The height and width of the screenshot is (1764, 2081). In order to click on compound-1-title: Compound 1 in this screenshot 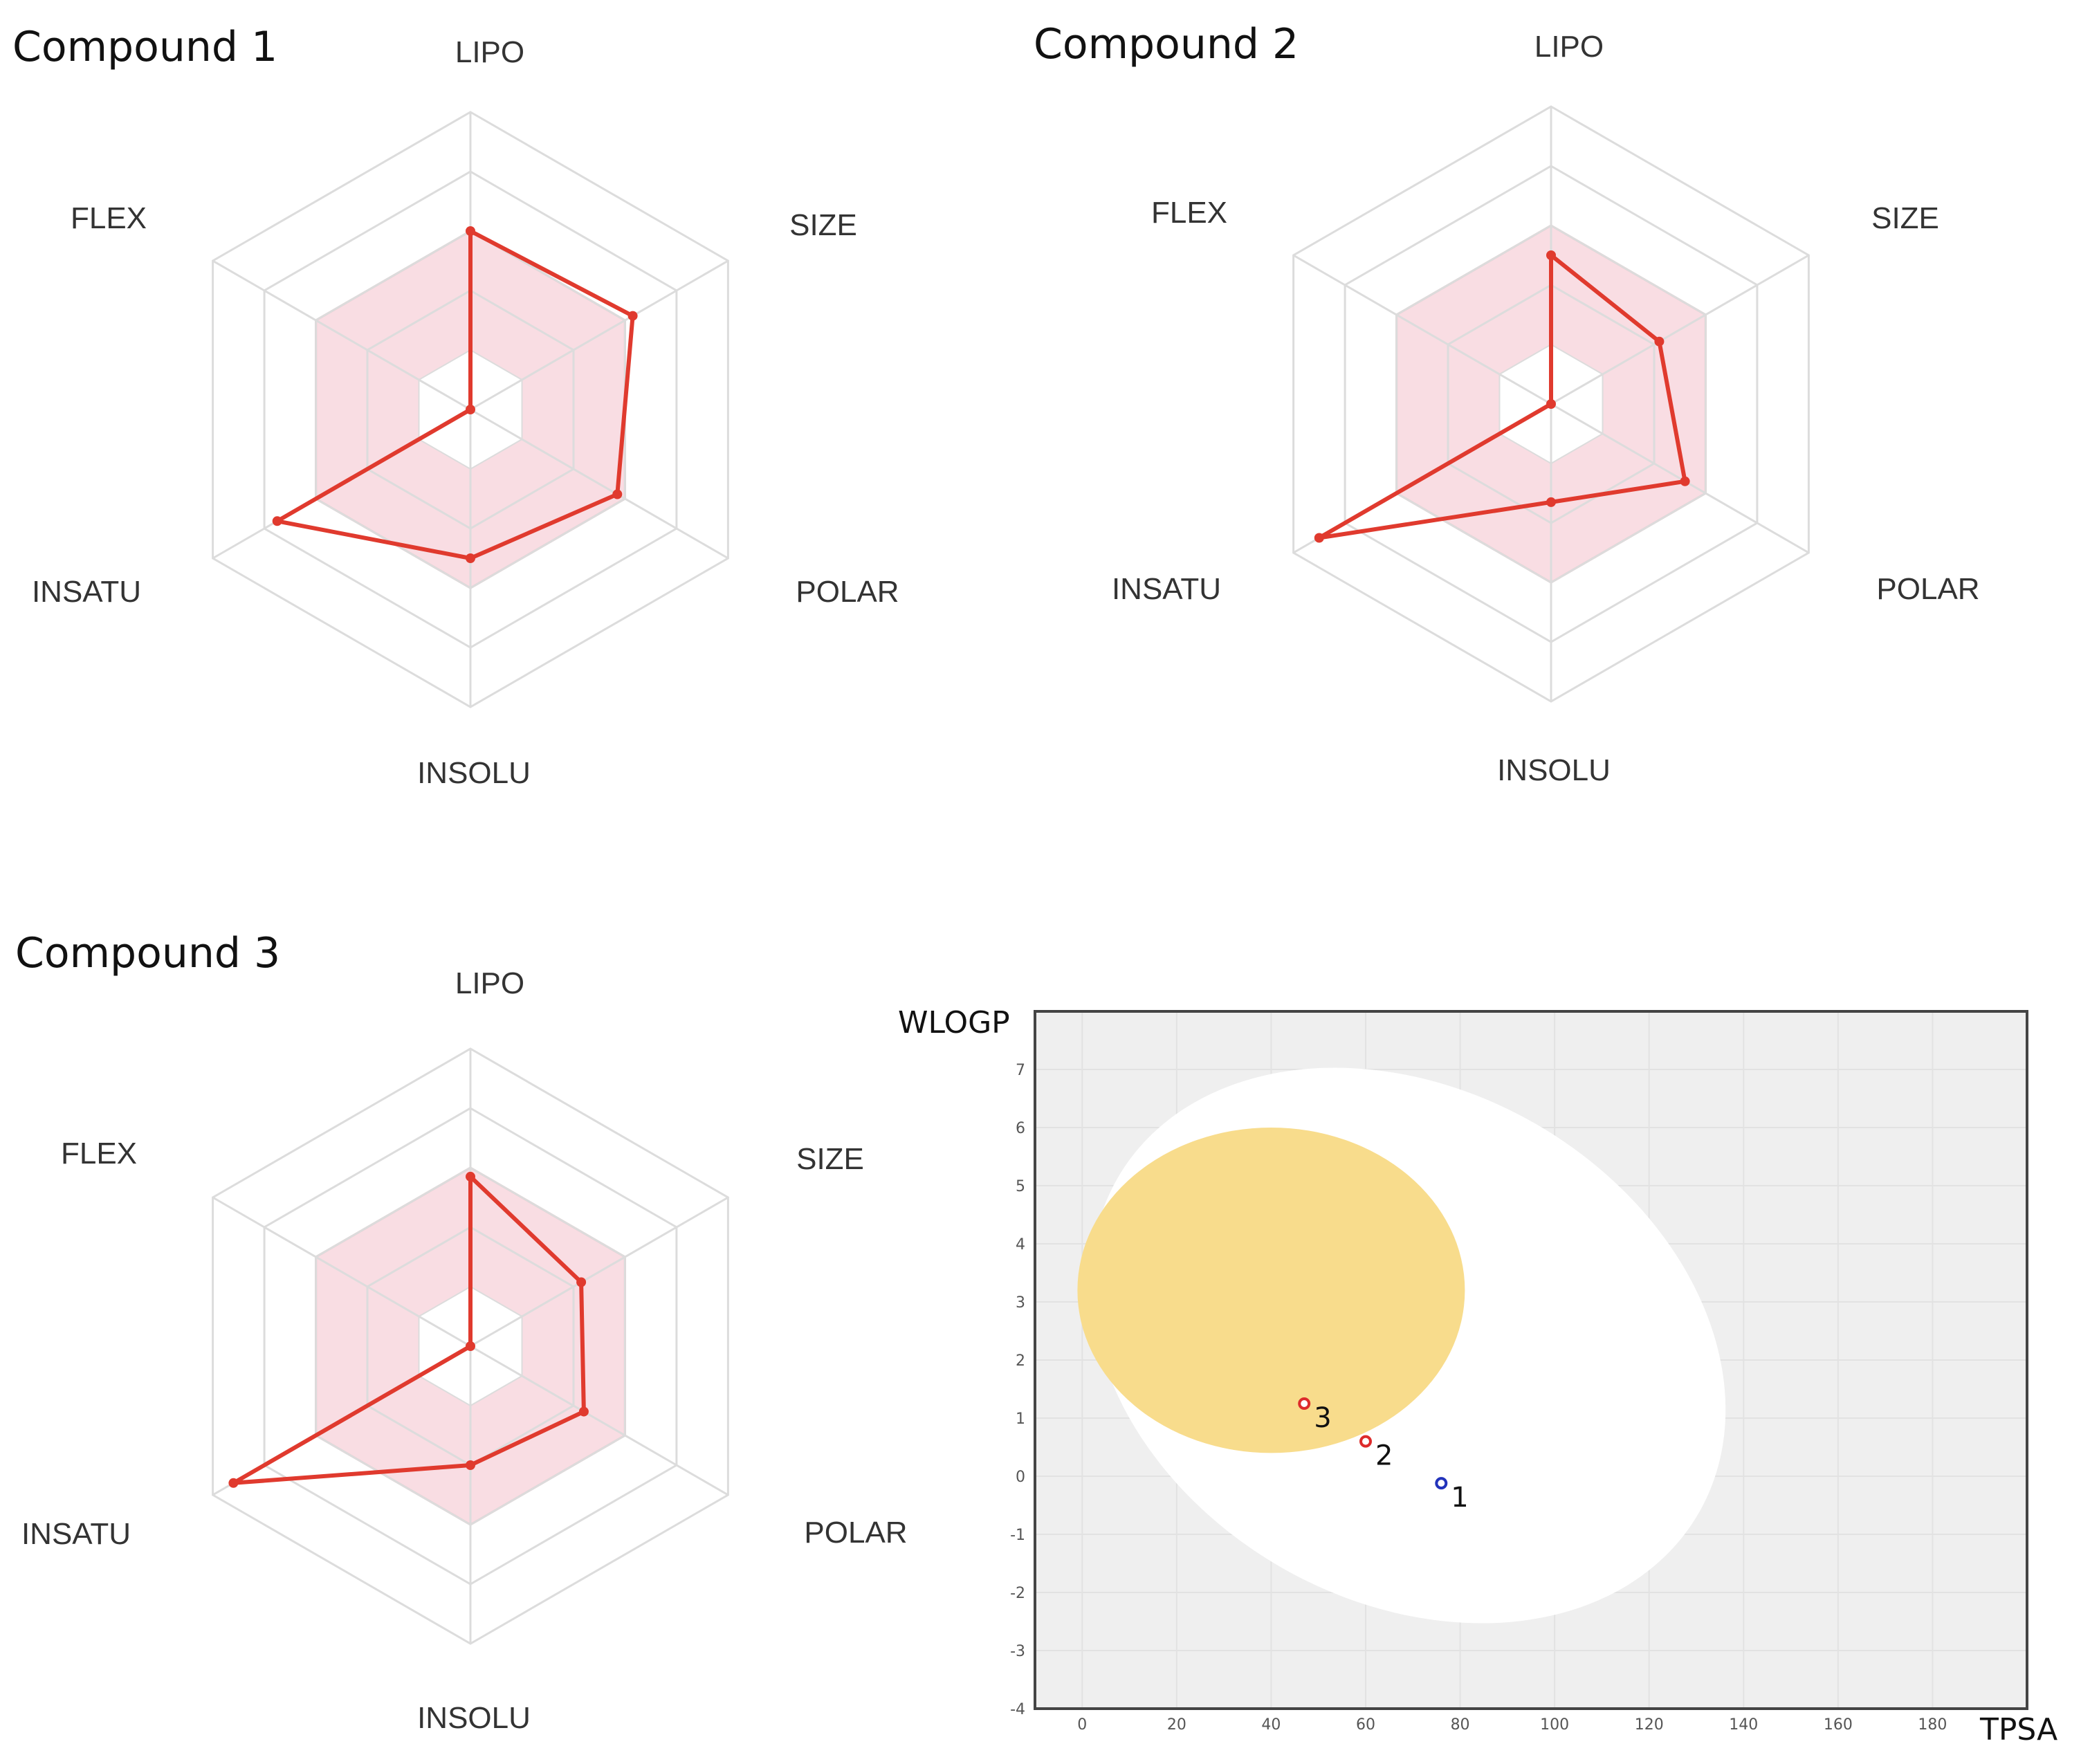, I will do `click(145, 47)`.